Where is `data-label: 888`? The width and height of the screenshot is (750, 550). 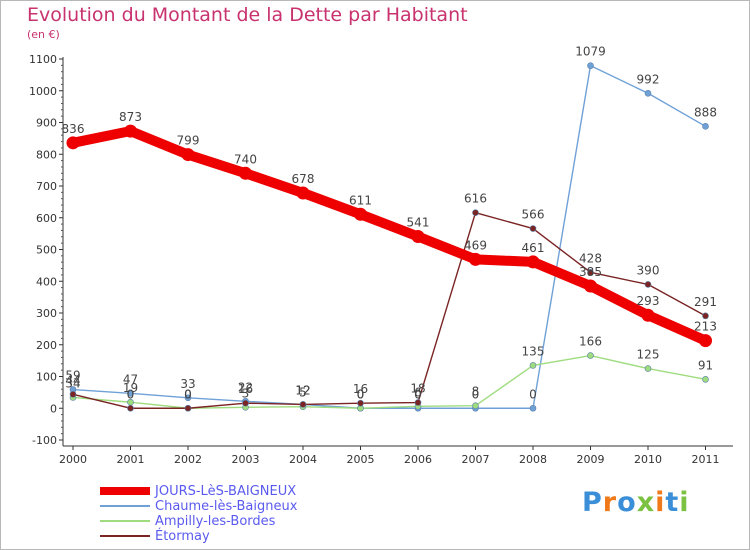
data-label: 888 is located at coordinates (705, 112).